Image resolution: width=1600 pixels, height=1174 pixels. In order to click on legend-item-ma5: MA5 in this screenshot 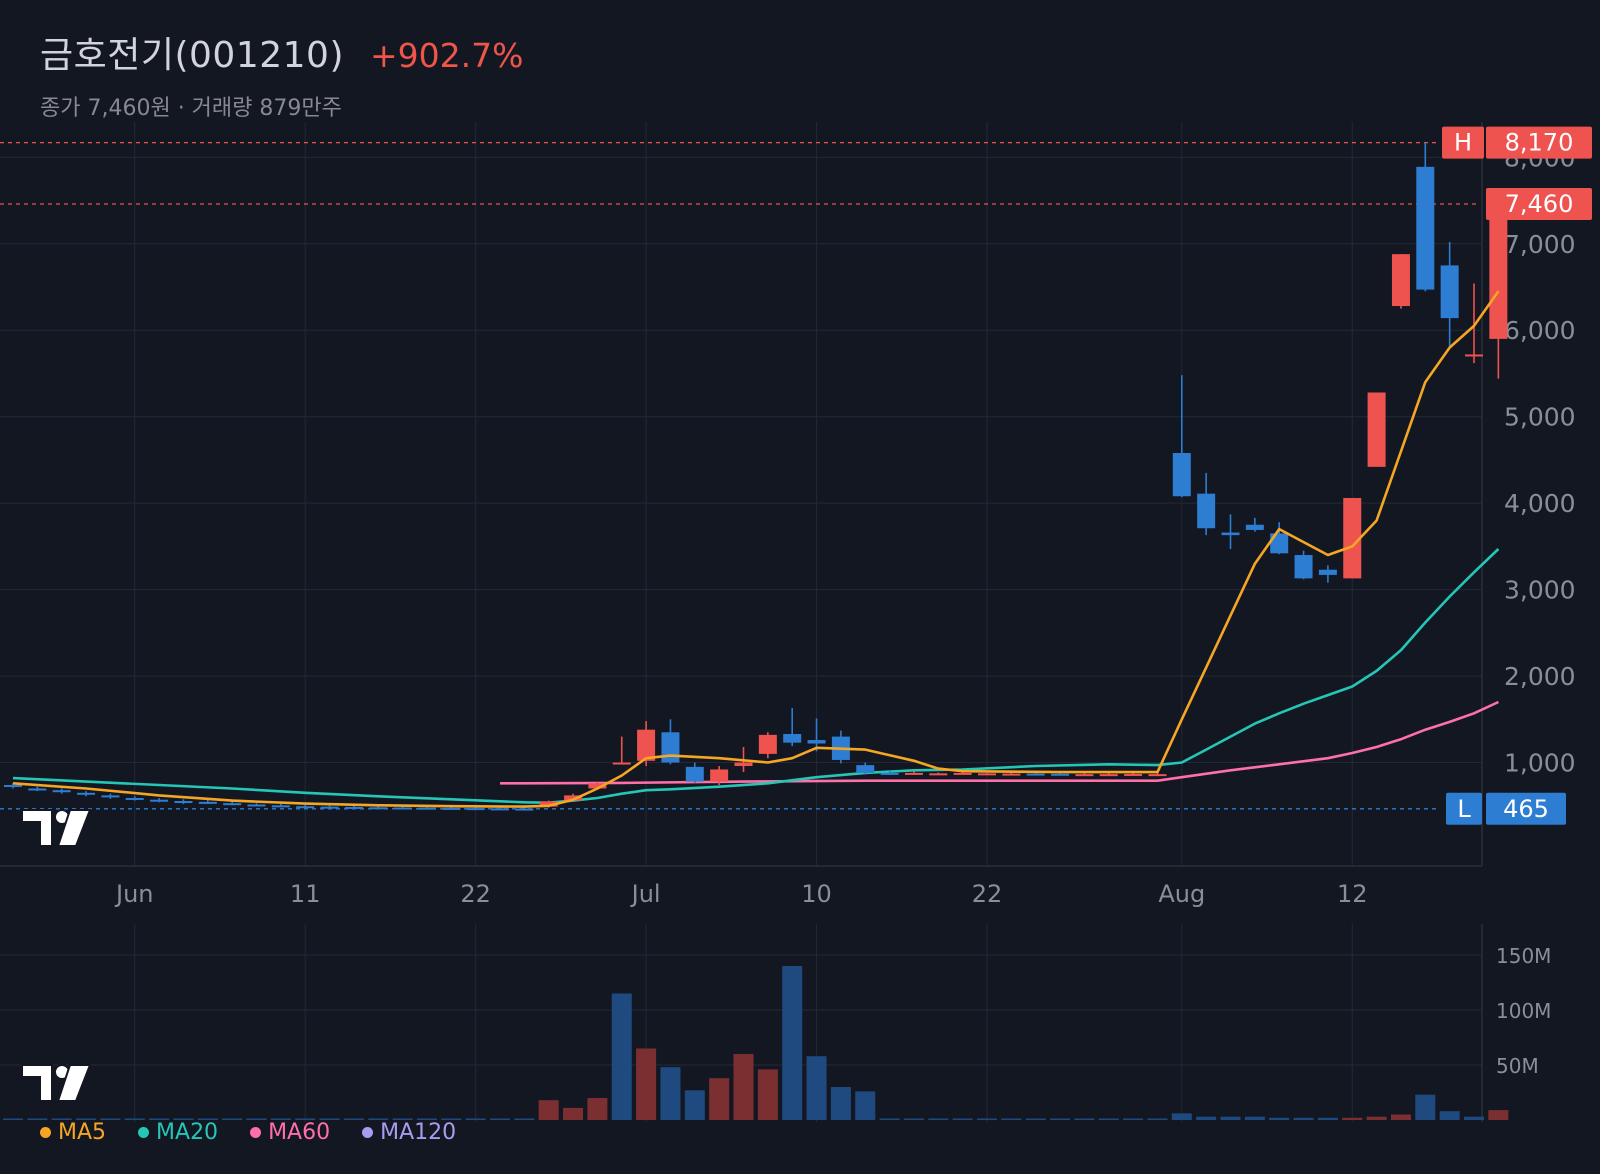, I will do `click(73, 1132)`.